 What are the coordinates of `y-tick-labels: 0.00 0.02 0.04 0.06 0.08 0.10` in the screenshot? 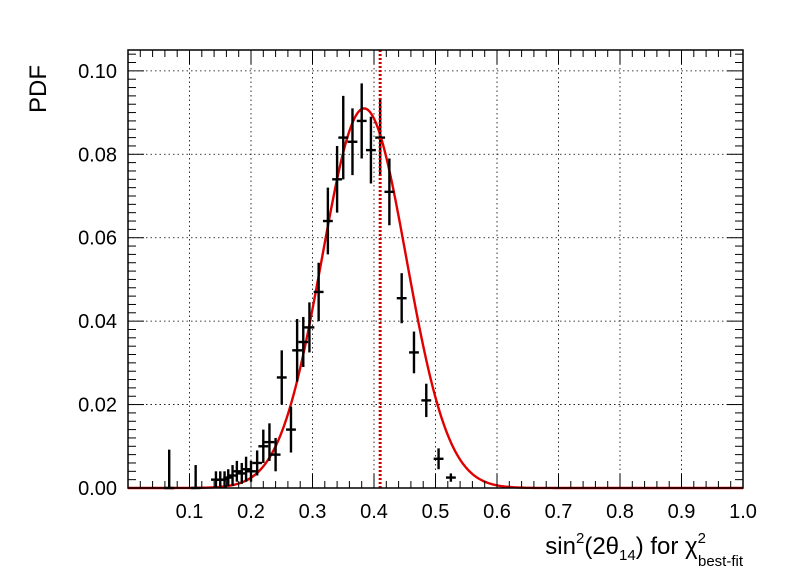 It's located at (97, 280).